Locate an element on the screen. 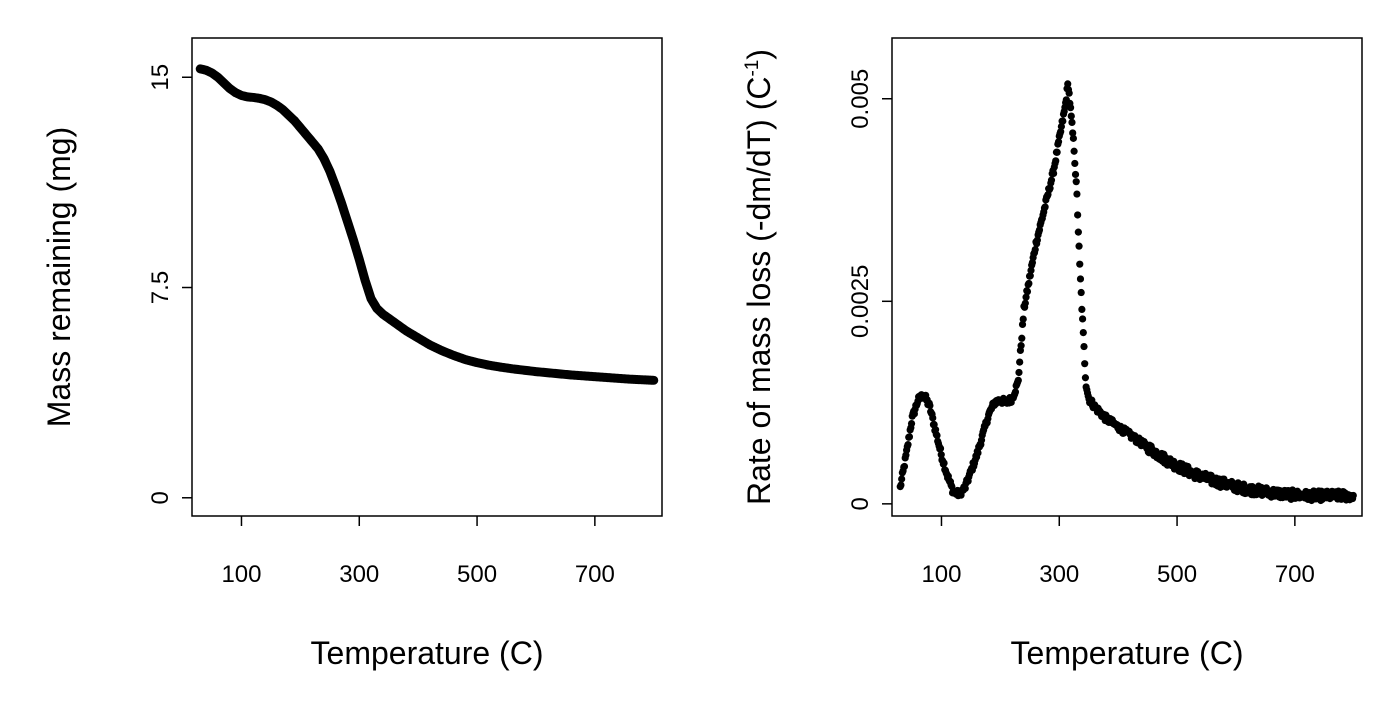 The width and height of the screenshot is (1400, 710). left-x-tick-label: 500 is located at coordinates (477, 574).